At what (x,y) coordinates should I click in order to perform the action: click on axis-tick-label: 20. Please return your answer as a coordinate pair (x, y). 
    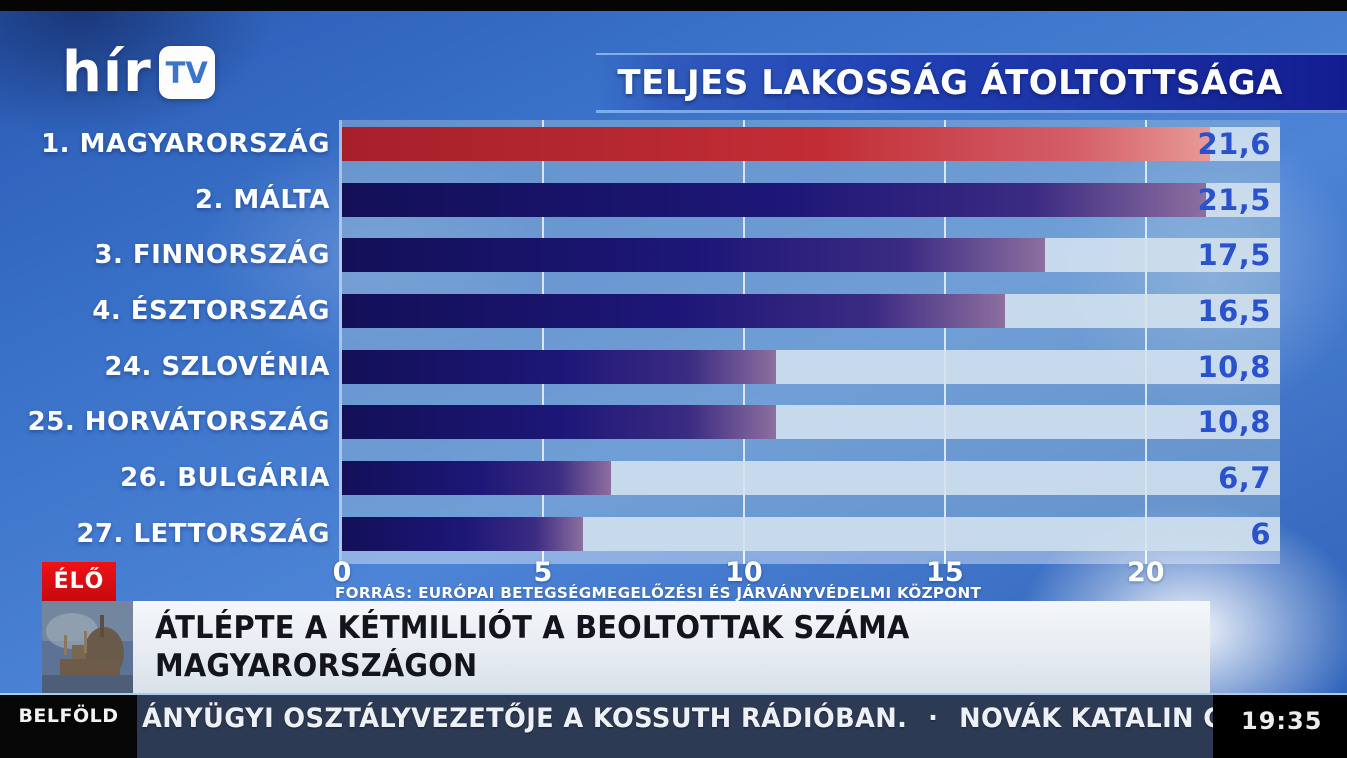
    Looking at the image, I should click on (1146, 572).